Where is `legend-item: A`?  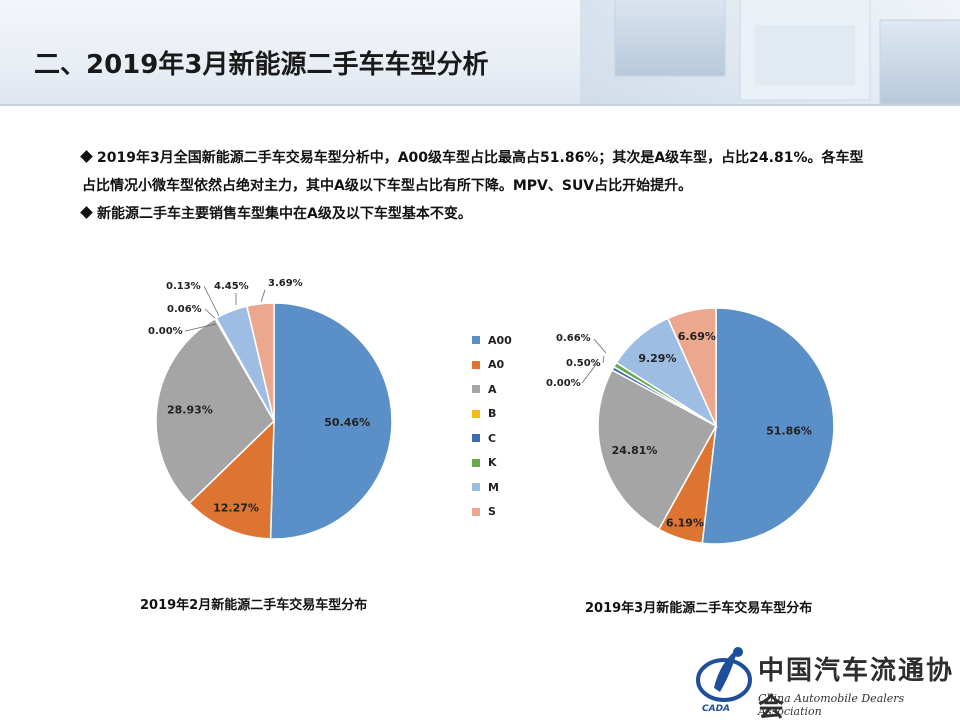 legend-item: A is located at coordinates (492, 389).